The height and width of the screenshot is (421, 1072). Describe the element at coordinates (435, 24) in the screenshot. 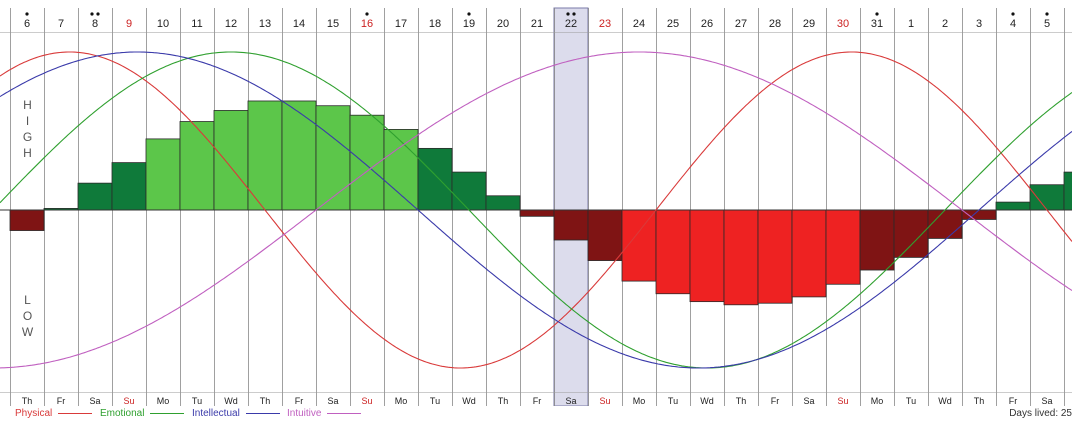

I see `day-number: 18` at that location.